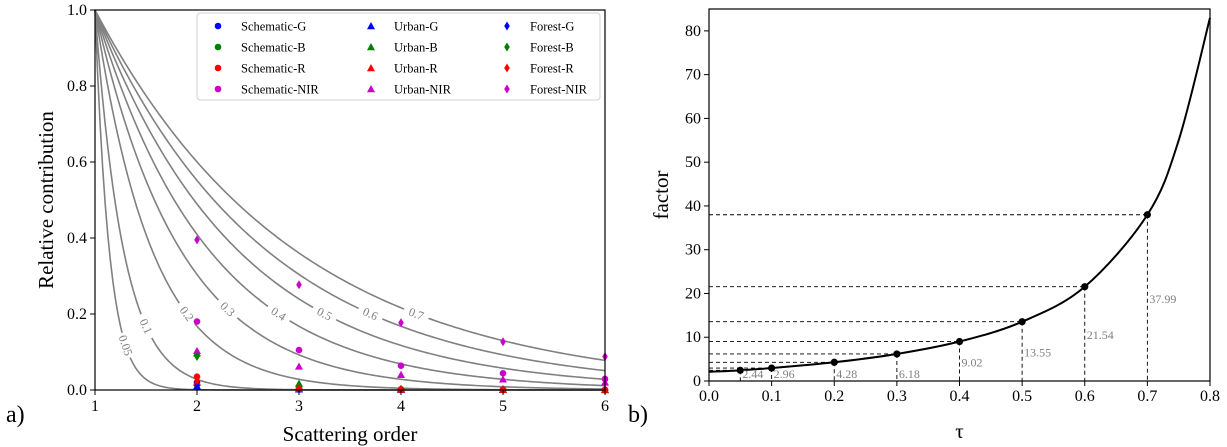 This screenshot has height=447, width=1227. I want to click on contour-label-0.4: 0.4, so click(278, 314).